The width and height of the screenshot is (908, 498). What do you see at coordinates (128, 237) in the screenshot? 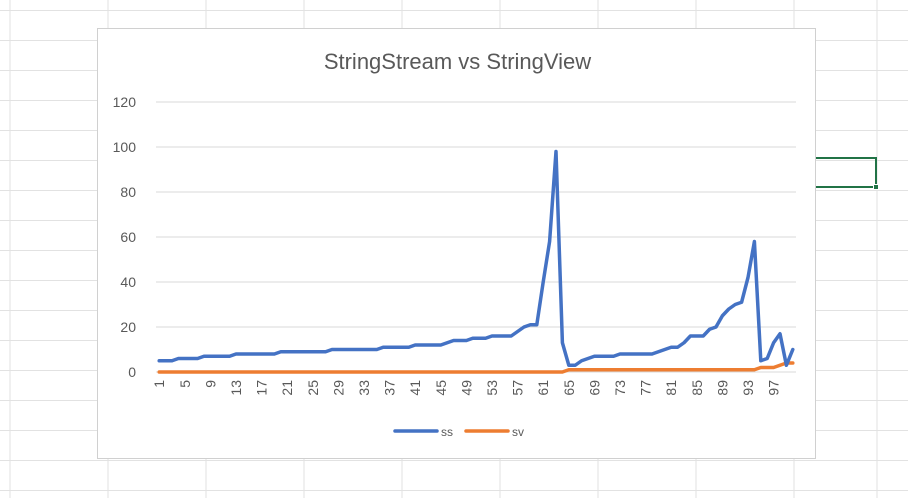
I see `y-tick-label: 60` at bounding box center [128, 237].